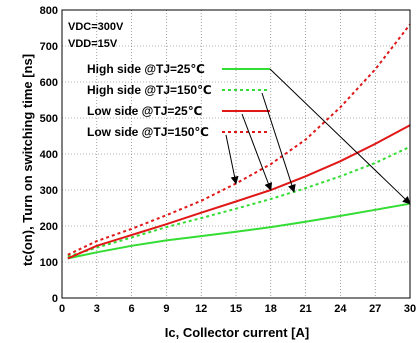 This screenshot has width=416, height=343. I want to click on legend-label-1: High side @TJ=25℃, so click(146, 69).